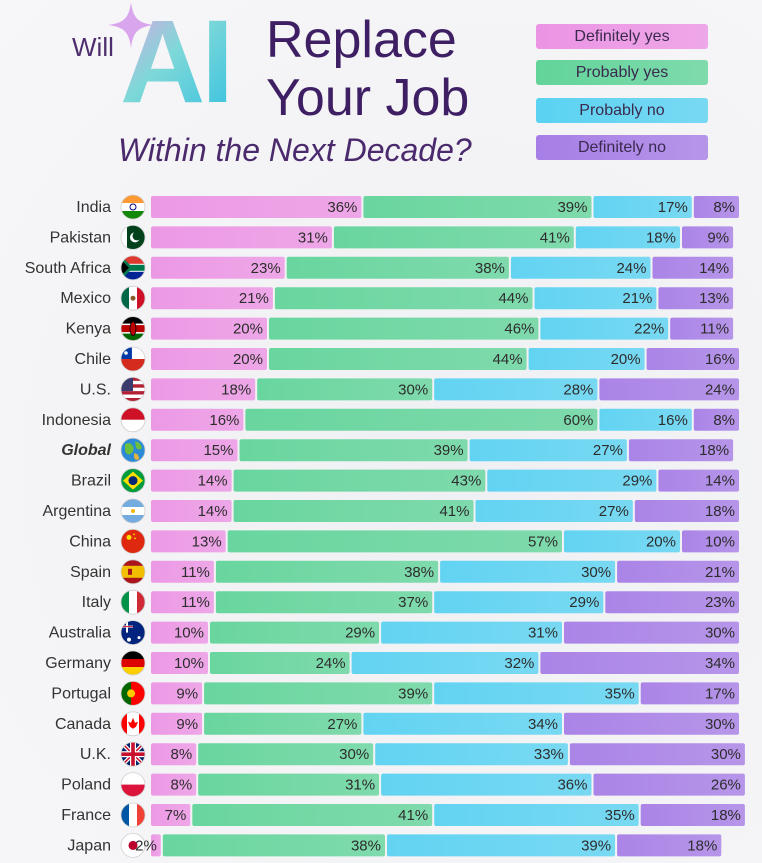  I want to click on data-label: 60%, so click(578, 420).